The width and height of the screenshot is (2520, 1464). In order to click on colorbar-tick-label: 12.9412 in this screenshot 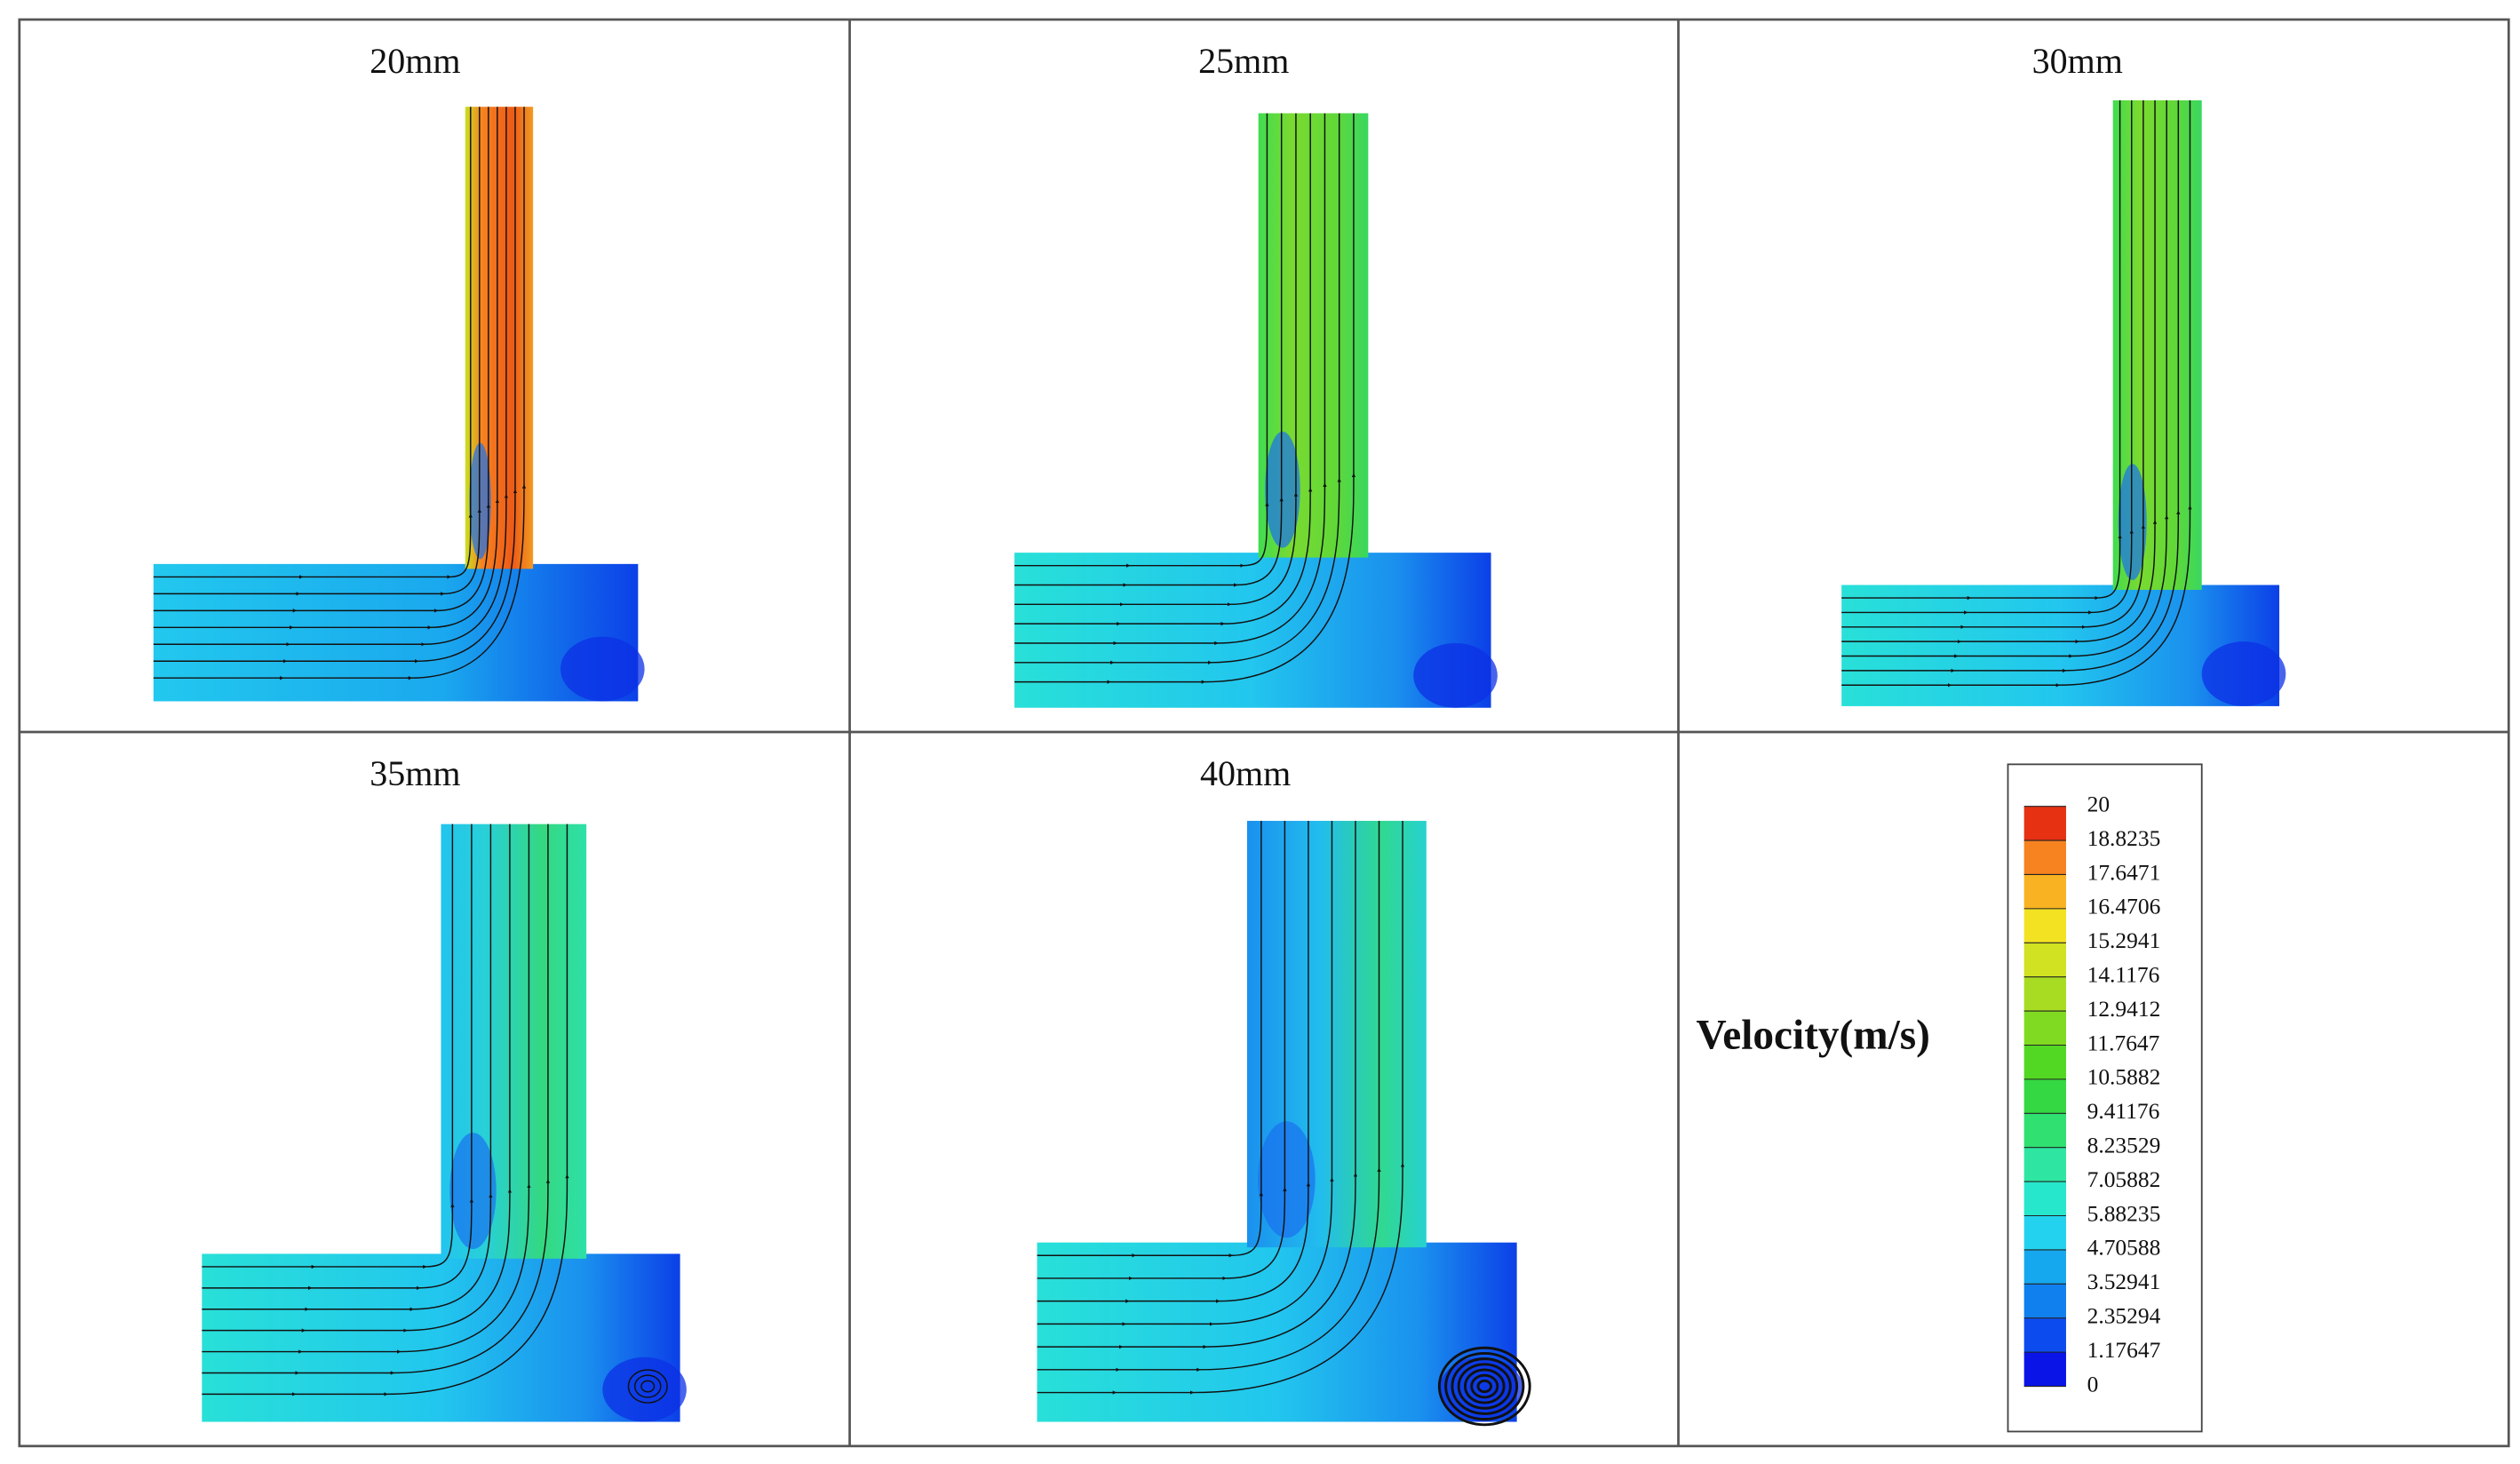, I will do `click(2124, 1009)`.